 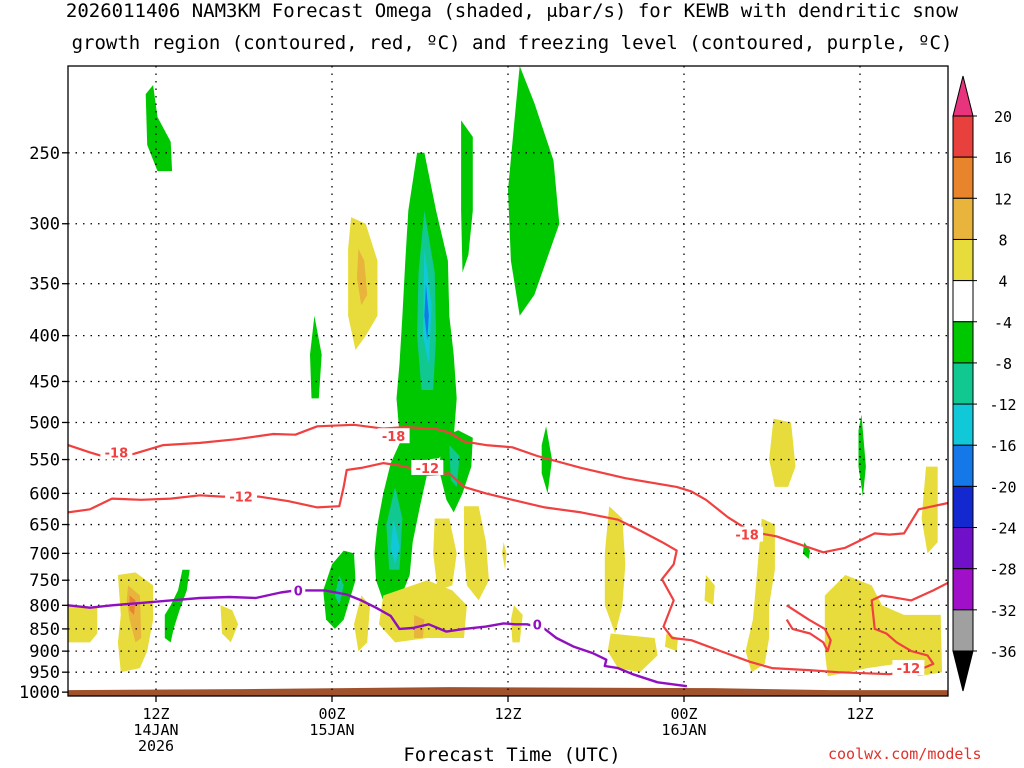 I want to click on dendritic-label-3: -12, so click(x=241, y=498).